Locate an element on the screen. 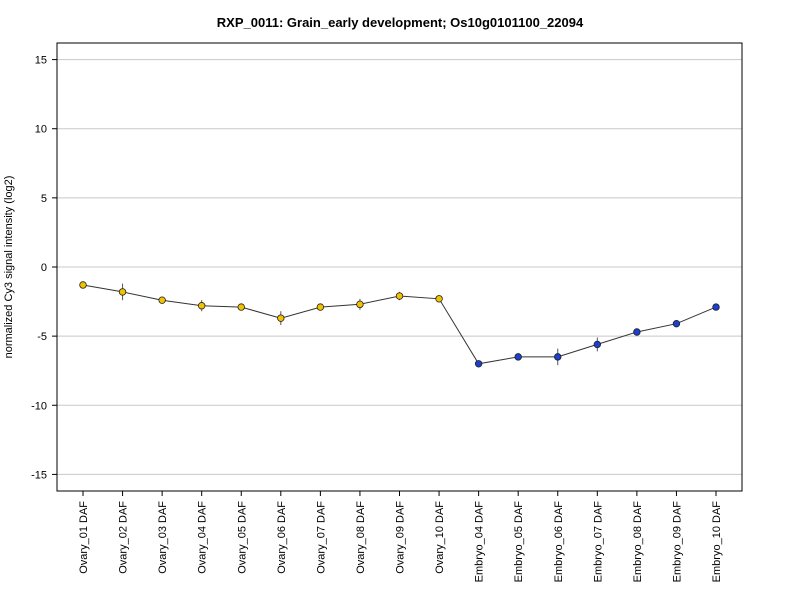  x-tick-label: Ovary_04 DAF is located at coordinates (203, 537).